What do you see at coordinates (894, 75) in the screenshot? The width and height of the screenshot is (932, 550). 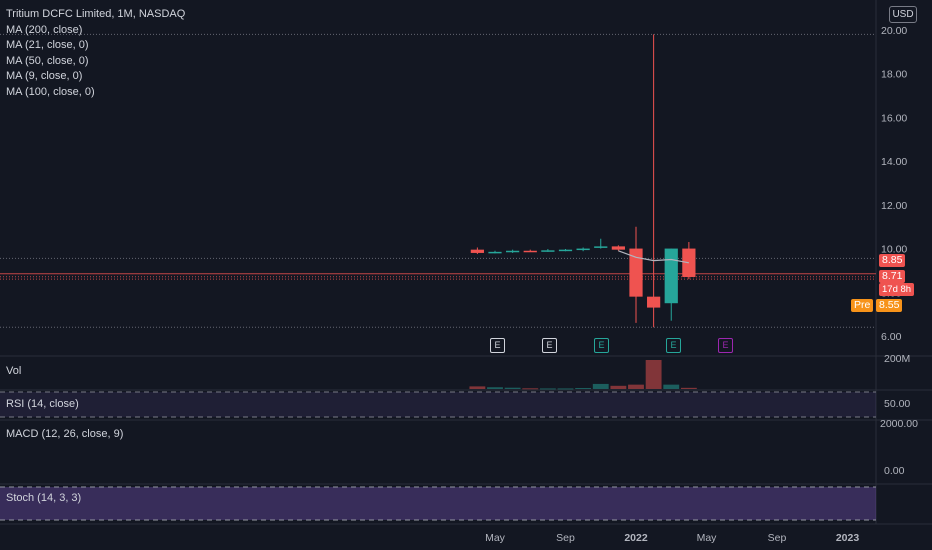 I see `y-tick-label: 18.00` at bounding box center [894, 75].